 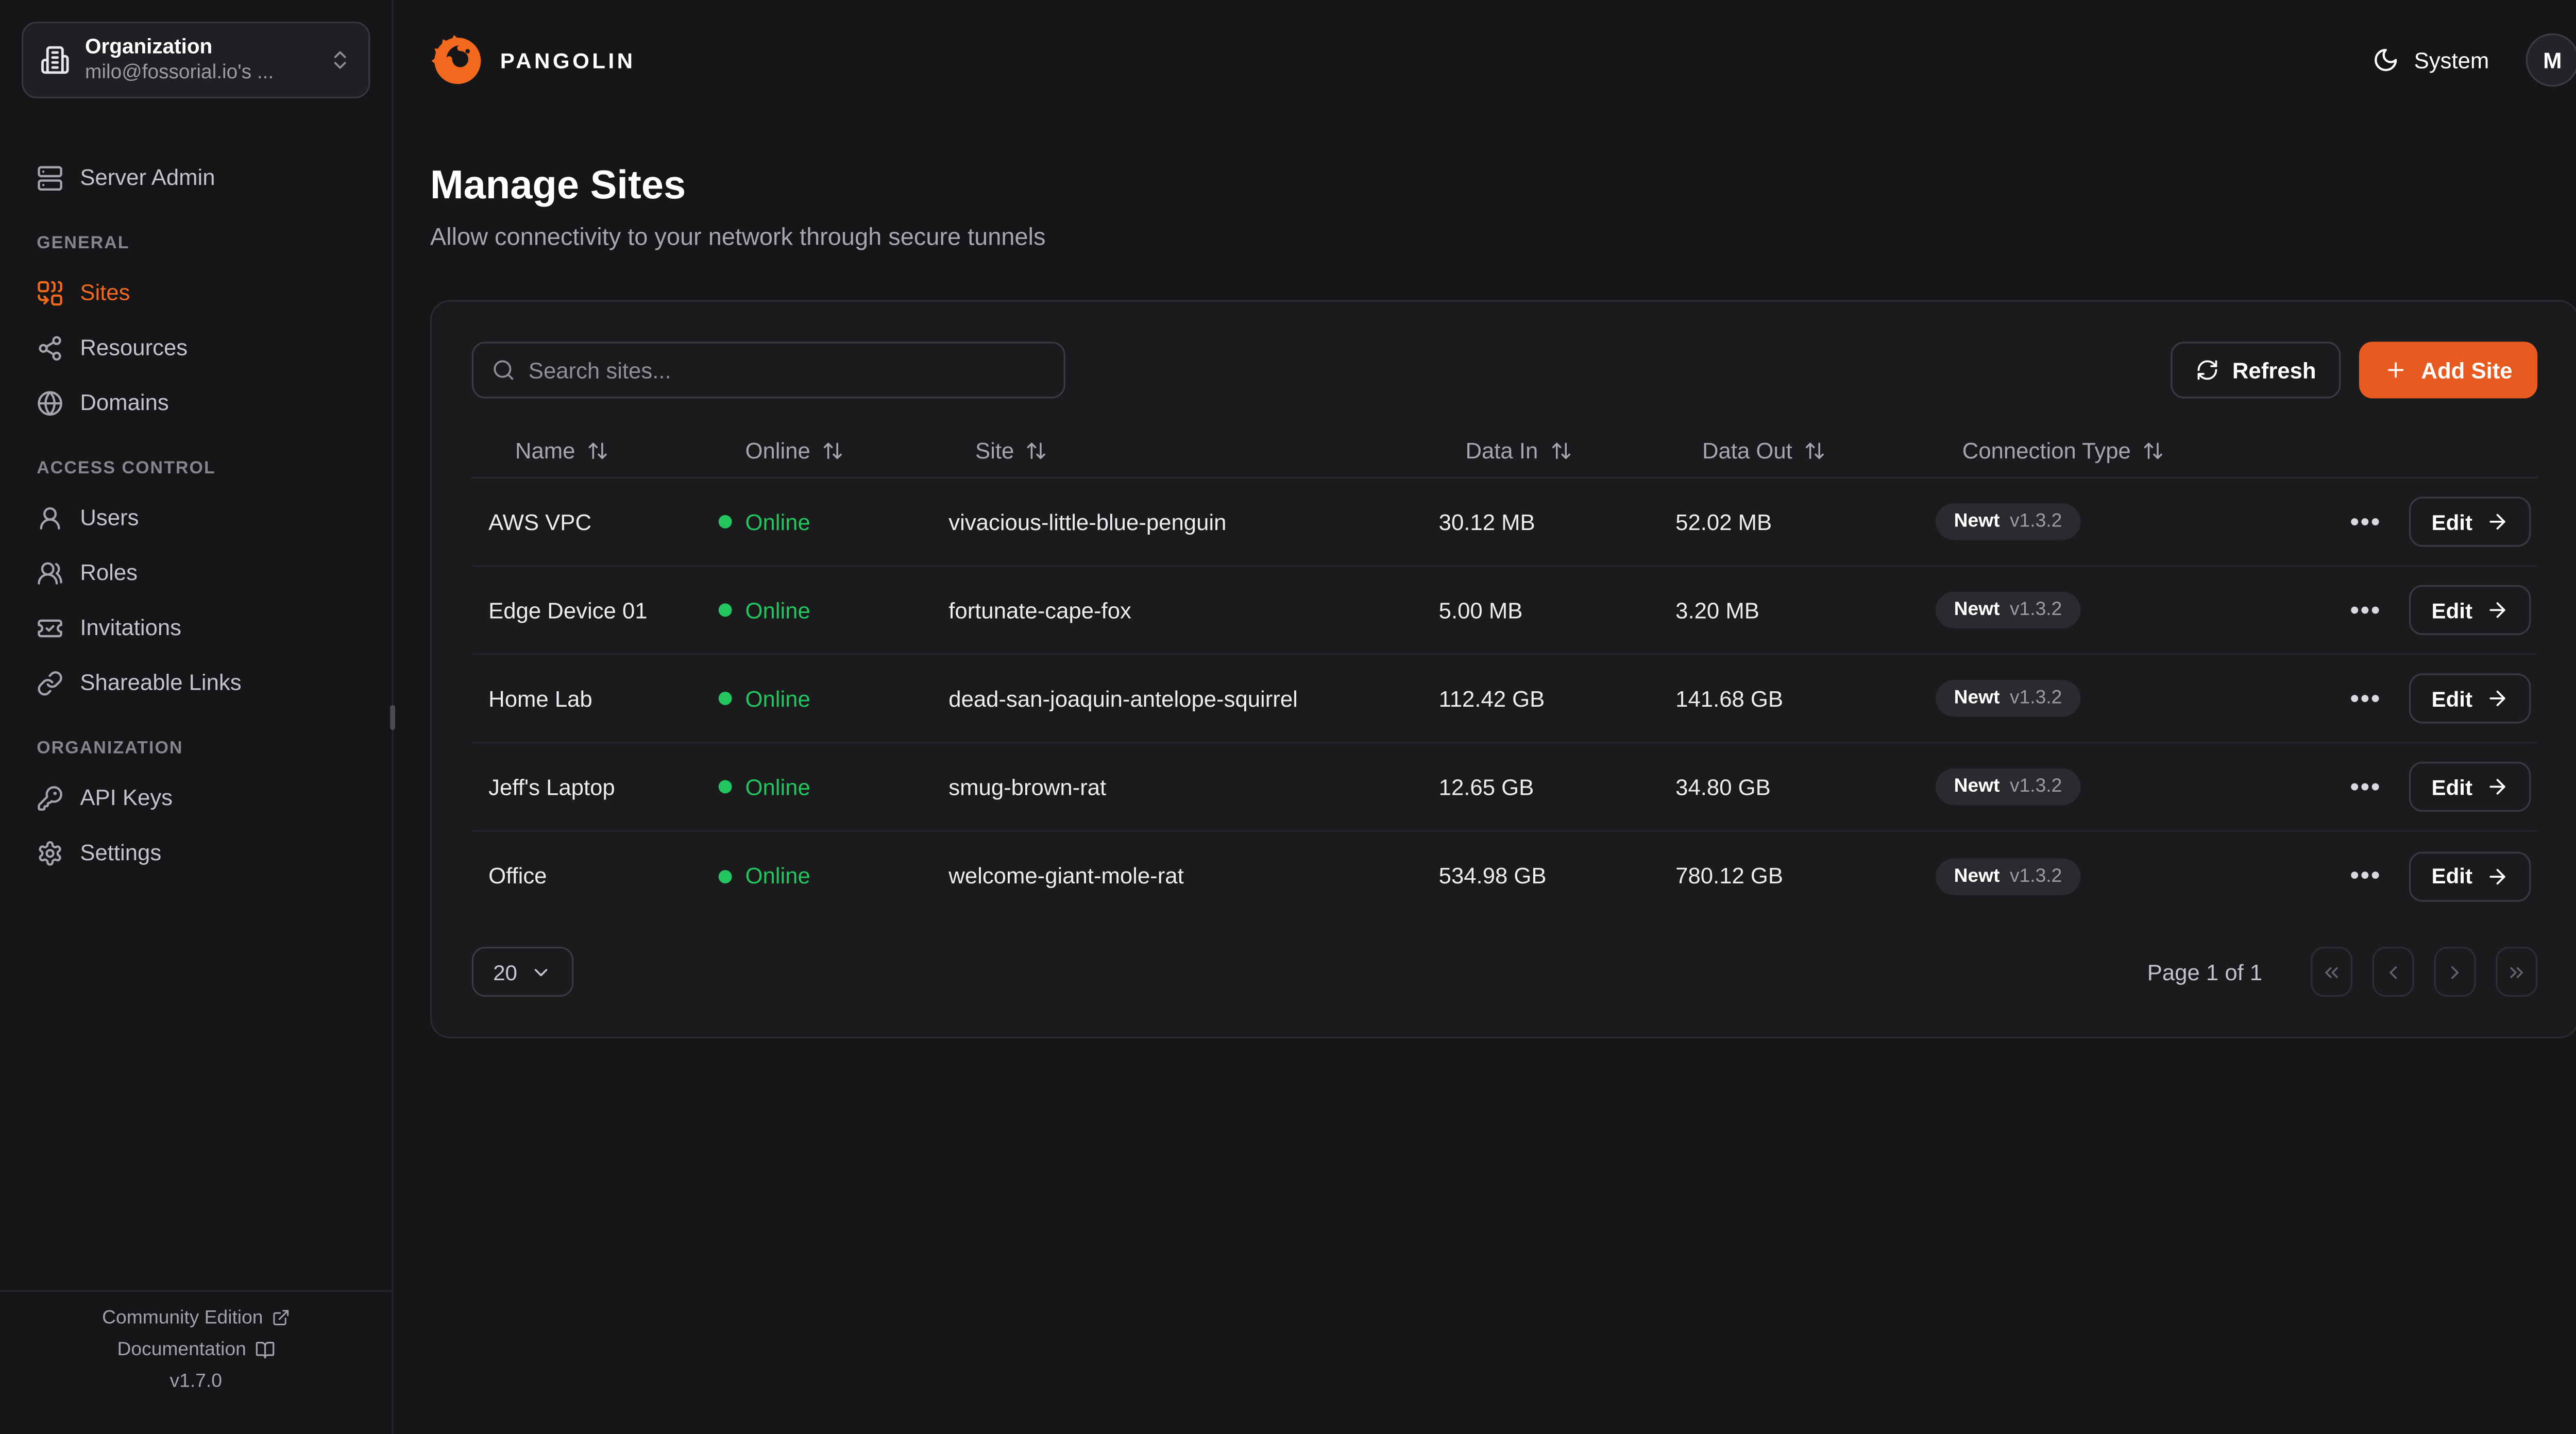 What do you see at coordinates (558, 186) in the screenshot?
I see `page-title: Manage Sites` at bounding box center [558, 186].